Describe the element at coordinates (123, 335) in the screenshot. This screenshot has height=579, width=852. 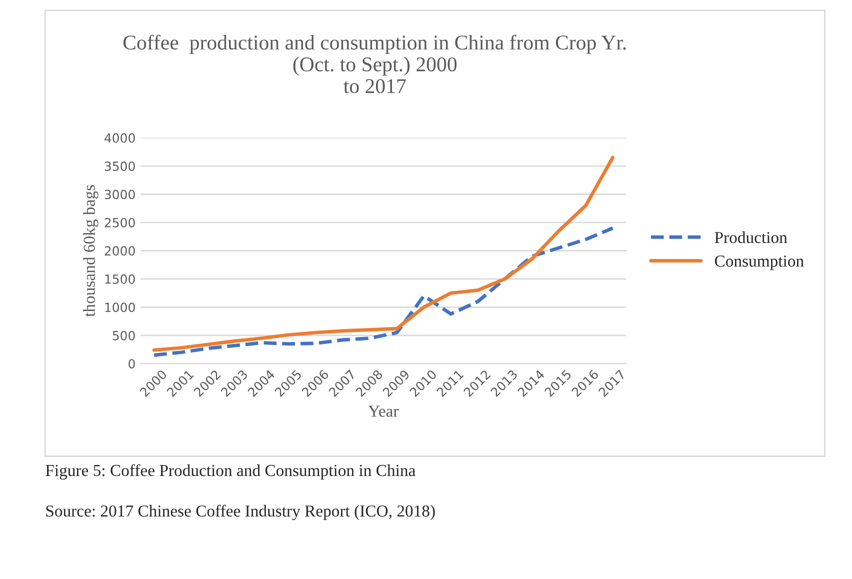
I see `y-tick-label: 500` at that location.